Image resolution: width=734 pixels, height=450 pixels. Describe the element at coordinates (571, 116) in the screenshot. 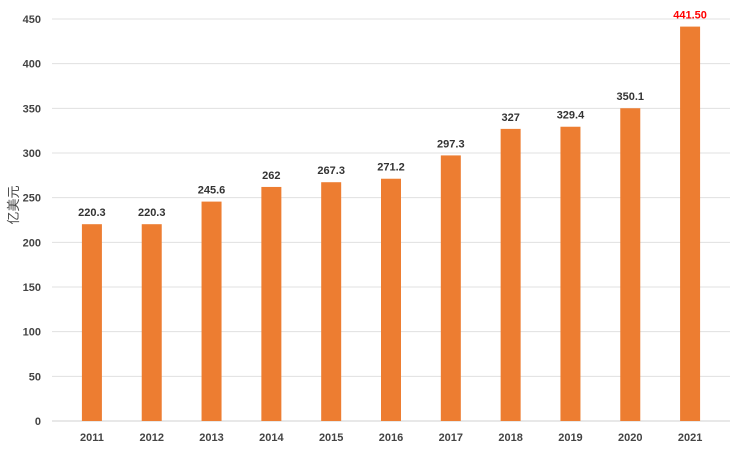

I see `data-label-2019: 329.4` at that location.